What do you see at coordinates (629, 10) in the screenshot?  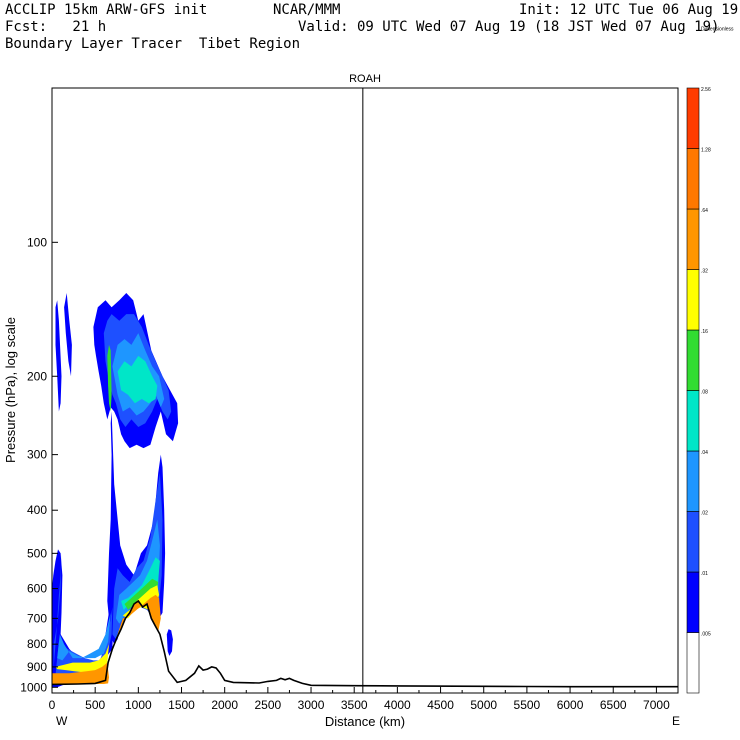 I see `header-line1-right: Init: 12 UTC Tue 06 Aug 19` at bounding box center [629, 10].